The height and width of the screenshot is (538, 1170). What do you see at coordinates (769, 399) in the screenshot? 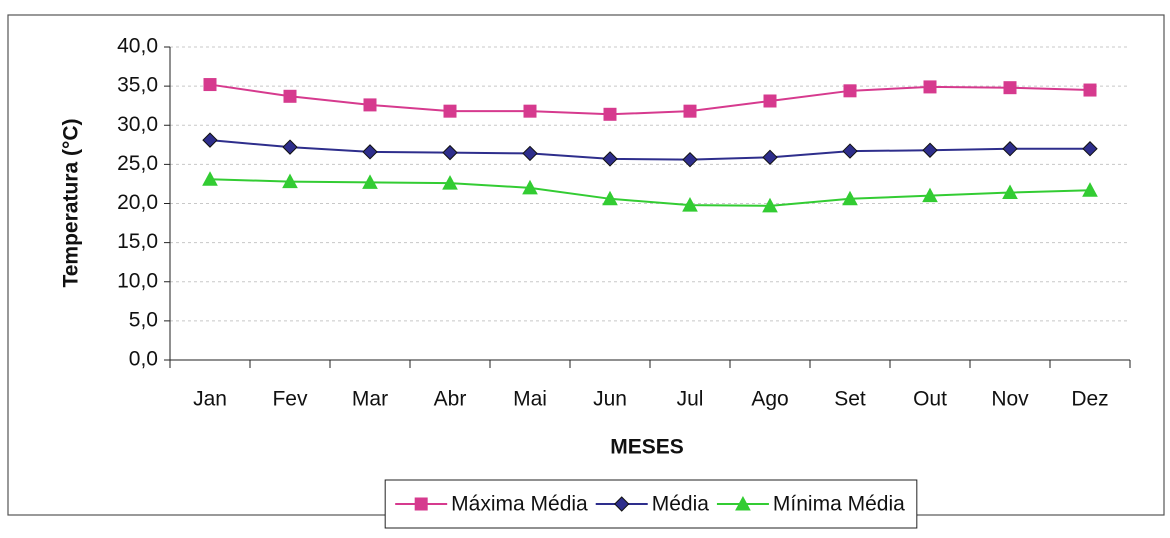
I see `x-tick-label: Ago` at bounding box center [769, 399].